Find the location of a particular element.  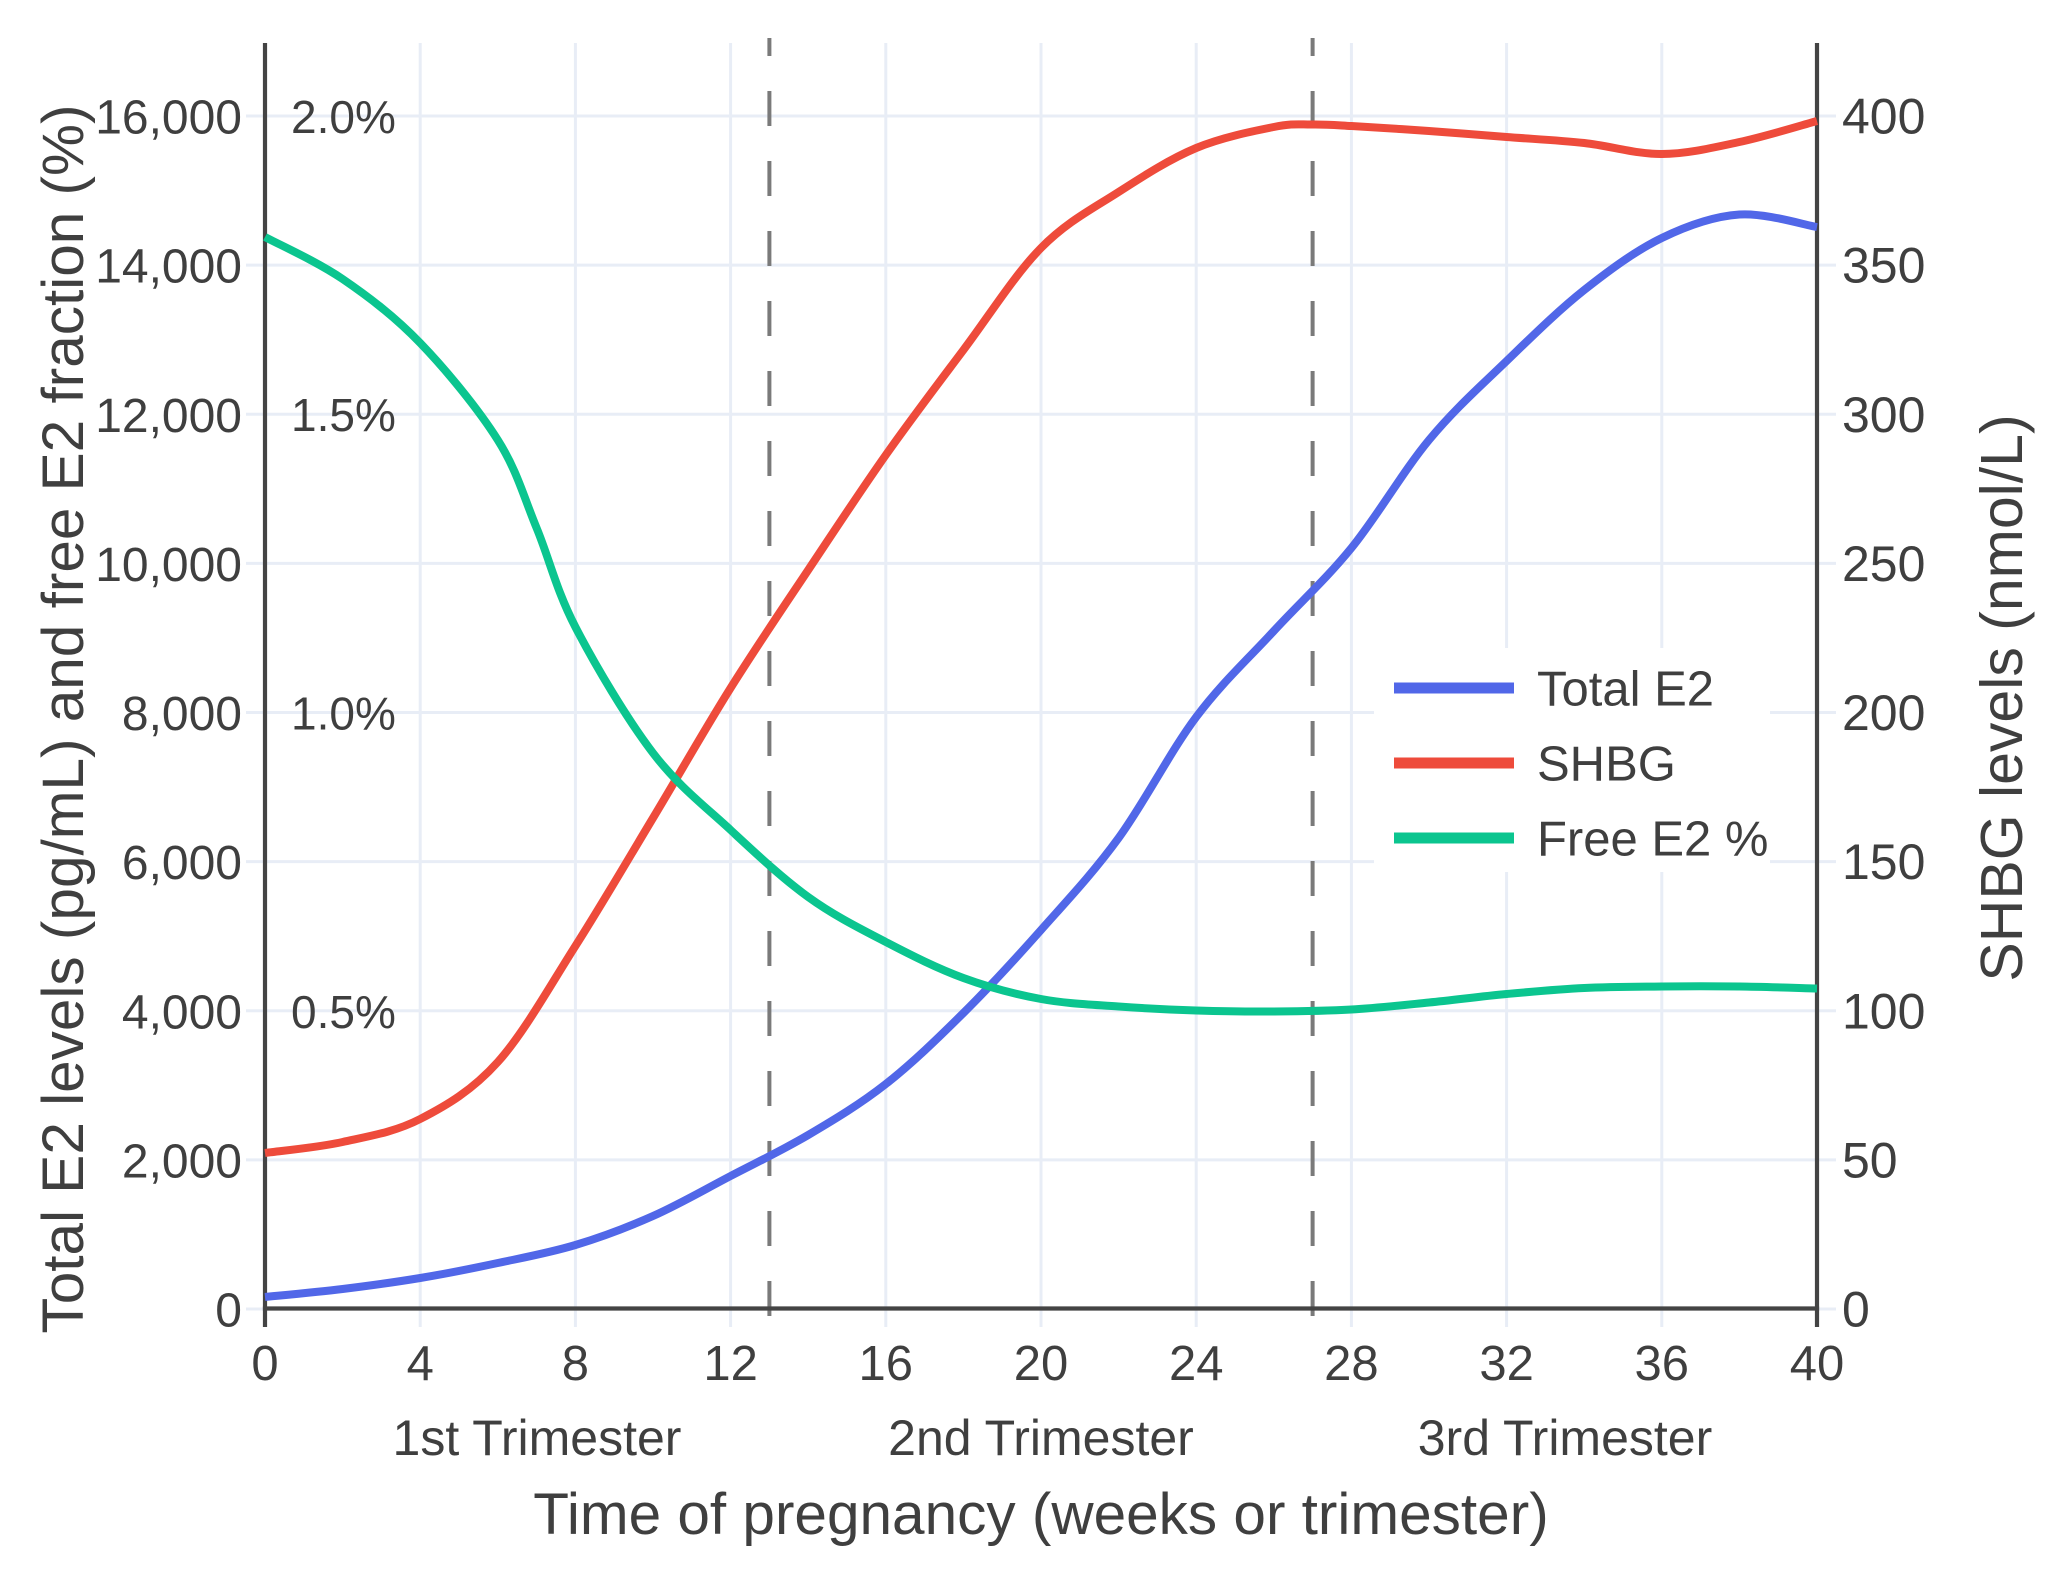

svg-text: 4 is located at coordinates (420, 1364).